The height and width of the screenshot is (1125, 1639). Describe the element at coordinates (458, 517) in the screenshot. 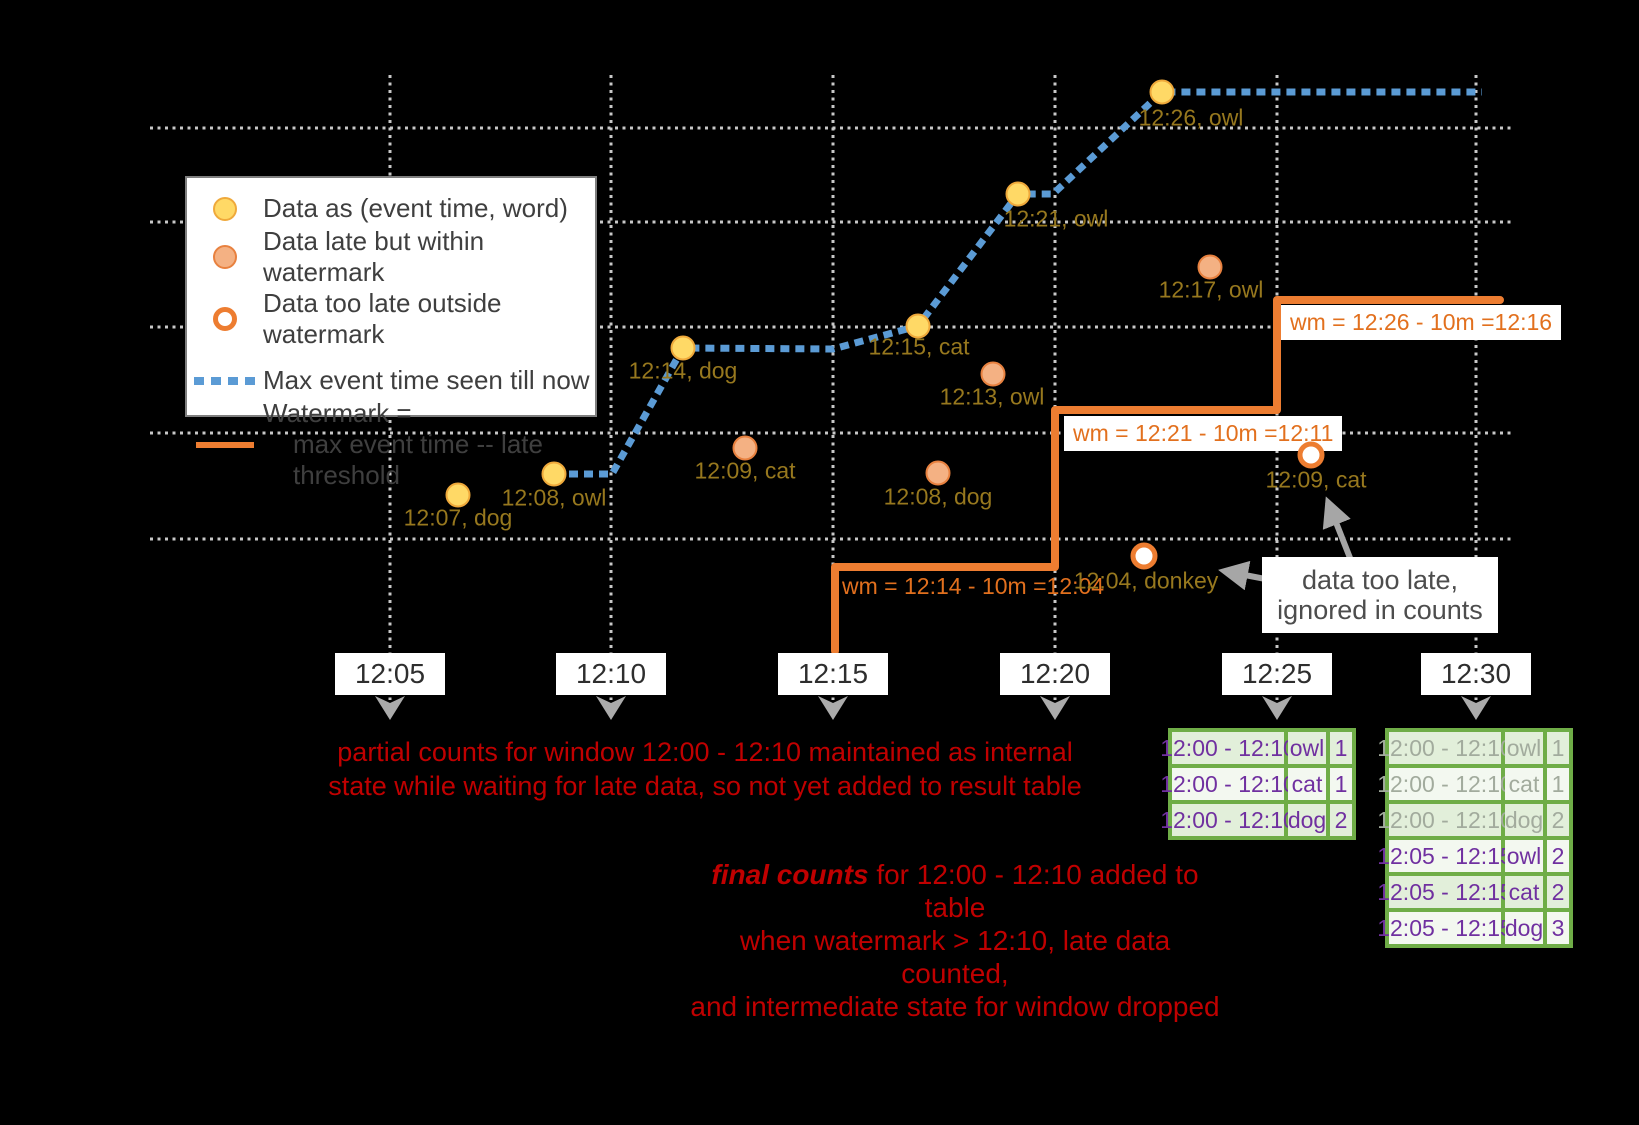

I see `data-point-label: 12:07, dog` at that location.